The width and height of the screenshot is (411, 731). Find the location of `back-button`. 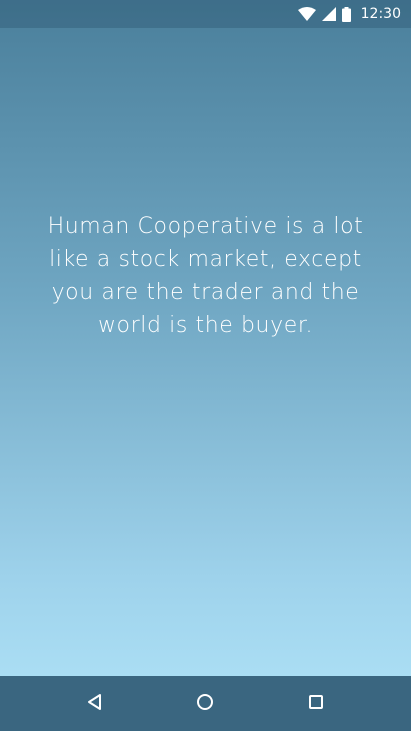

back-button is located at coordinates (95, 704).